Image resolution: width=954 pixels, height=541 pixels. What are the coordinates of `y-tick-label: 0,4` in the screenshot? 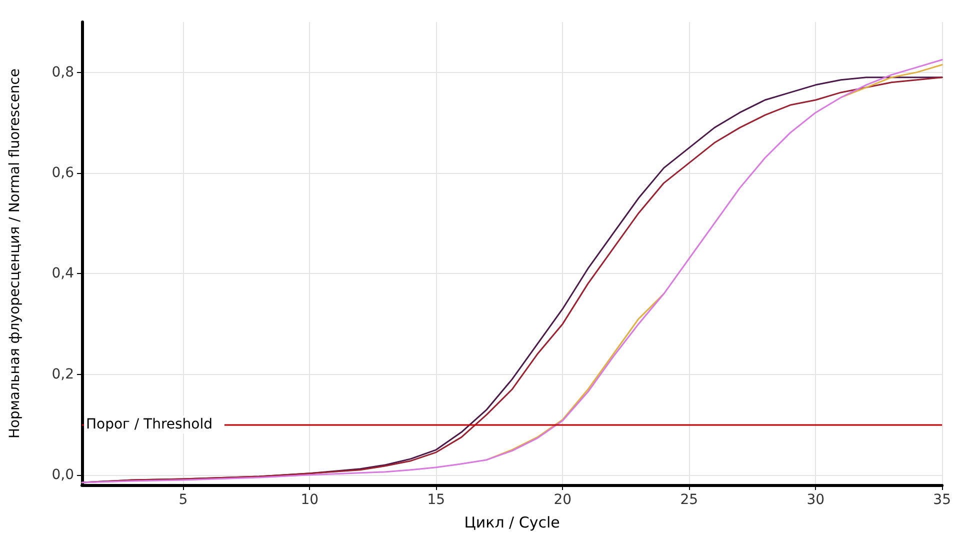 It's located at (63, 274).